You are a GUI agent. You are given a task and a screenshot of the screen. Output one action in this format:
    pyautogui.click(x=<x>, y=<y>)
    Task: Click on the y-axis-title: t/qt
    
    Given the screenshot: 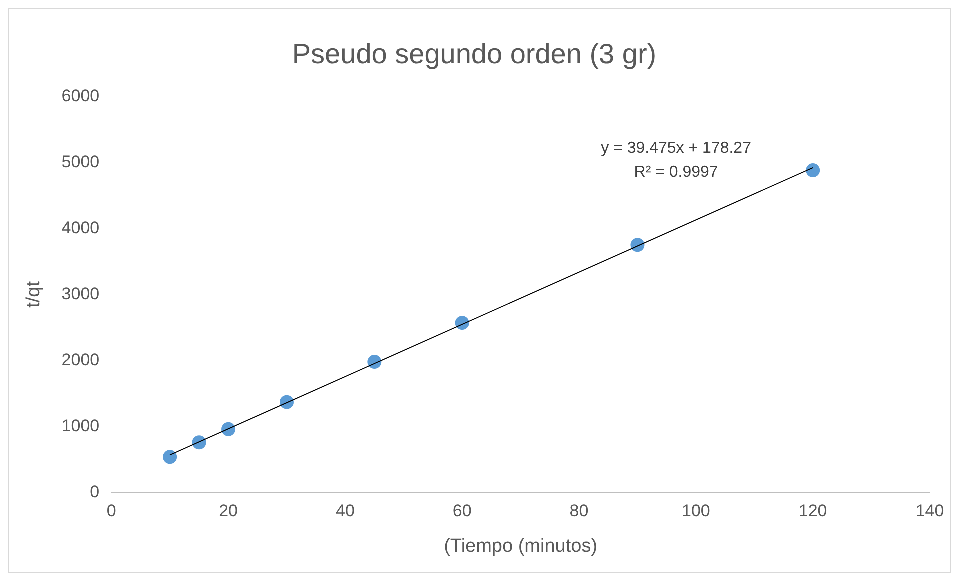 What is the action you would take?
    pyautogui.click(x=34, y=294)
    